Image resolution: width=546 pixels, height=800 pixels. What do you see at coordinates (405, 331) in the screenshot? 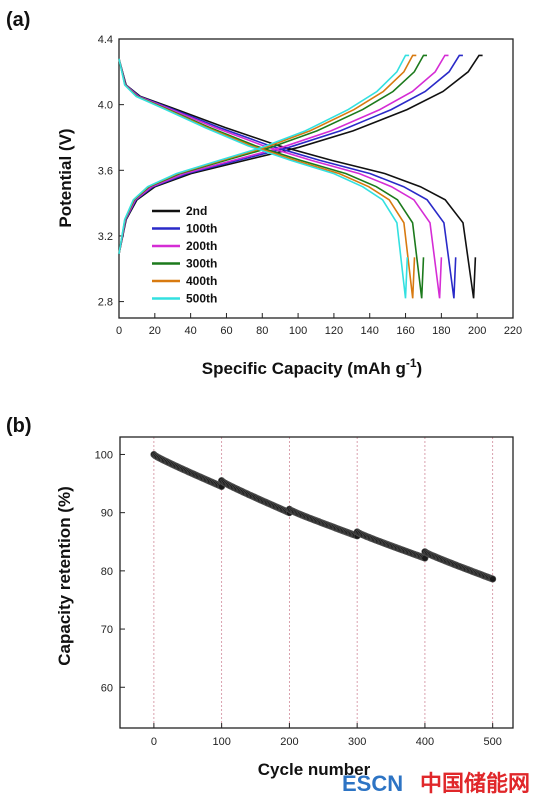
I see `panel-a-xtick-label: 160` at bounding box center [405, 331].